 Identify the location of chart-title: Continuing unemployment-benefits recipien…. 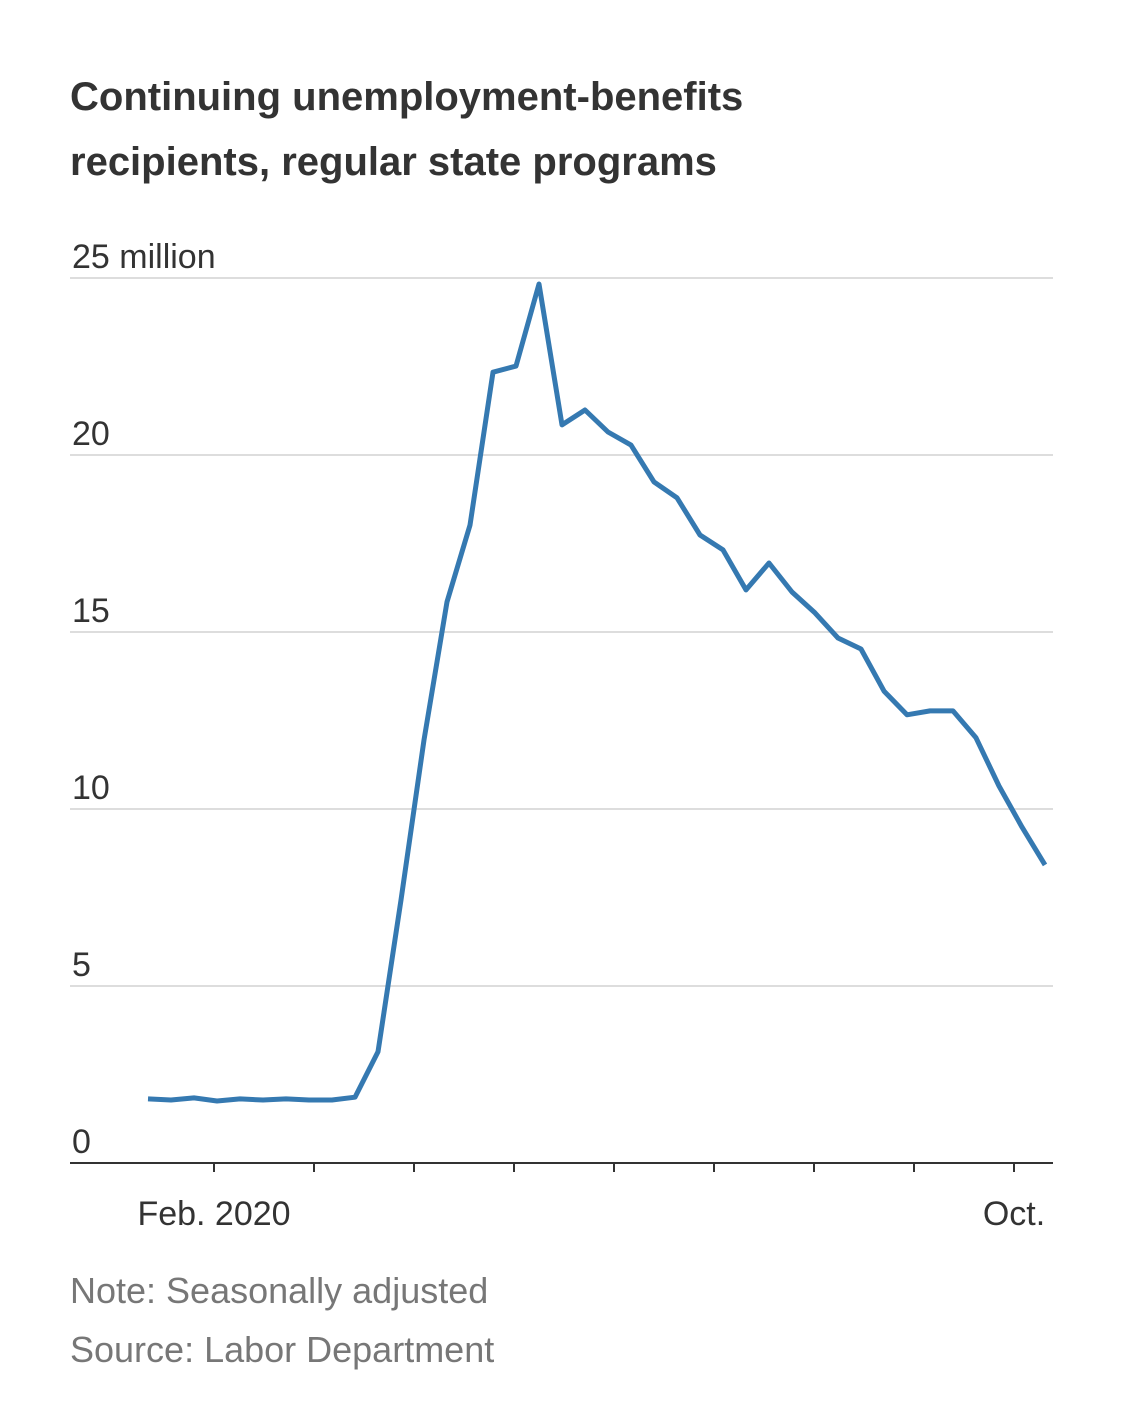
(406, 129).